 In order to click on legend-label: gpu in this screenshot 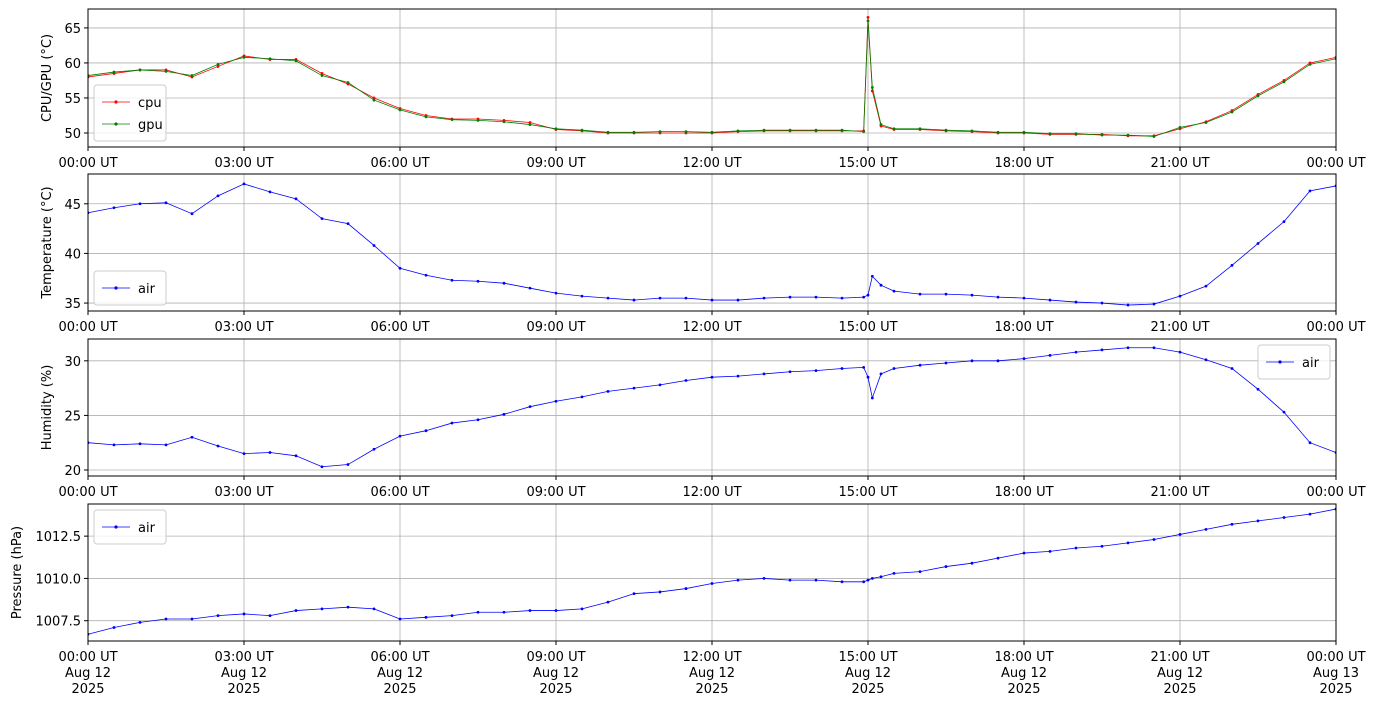, I will do `click(150, 125)`.